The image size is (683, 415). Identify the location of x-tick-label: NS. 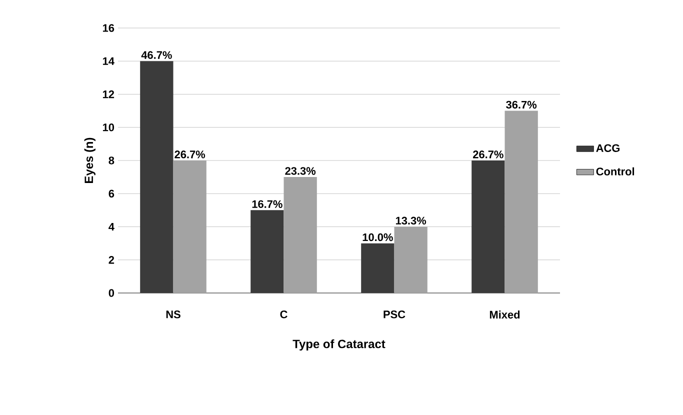
(173, 314).